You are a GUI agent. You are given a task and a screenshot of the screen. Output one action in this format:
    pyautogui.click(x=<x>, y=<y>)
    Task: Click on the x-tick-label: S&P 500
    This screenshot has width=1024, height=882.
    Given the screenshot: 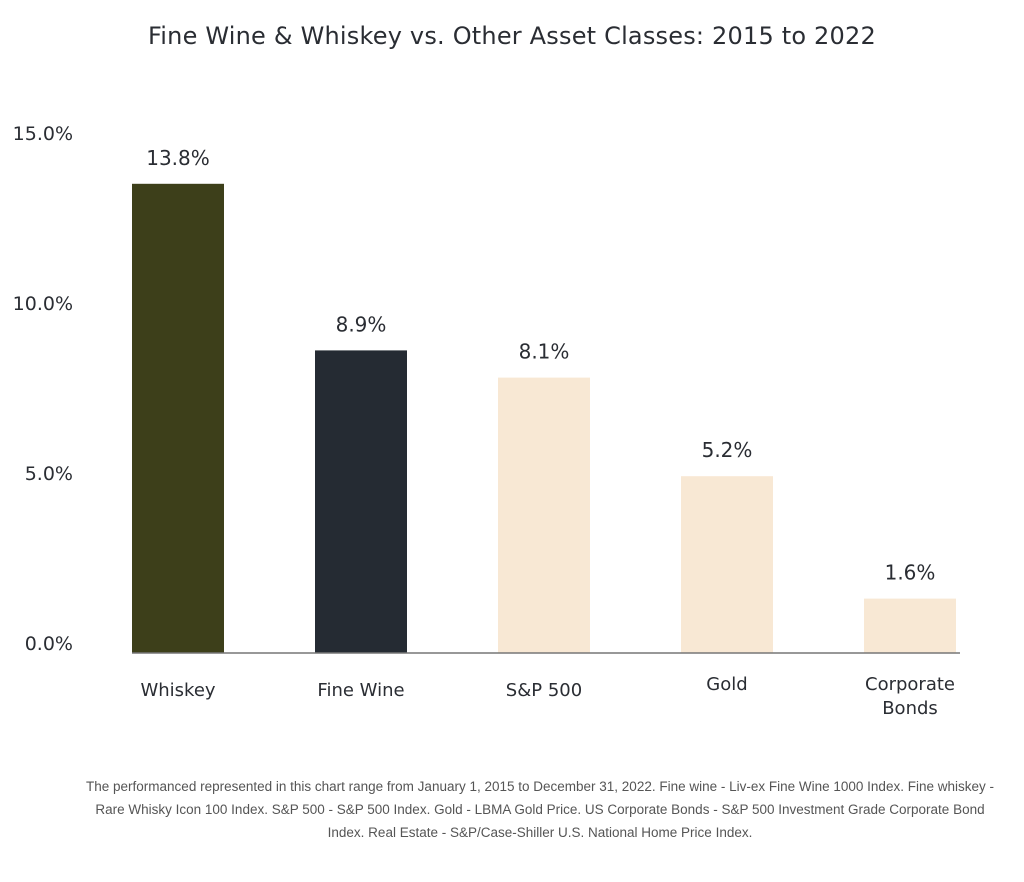 What is the action you would take?
    pyautogui.click(x=544, y=690)
    